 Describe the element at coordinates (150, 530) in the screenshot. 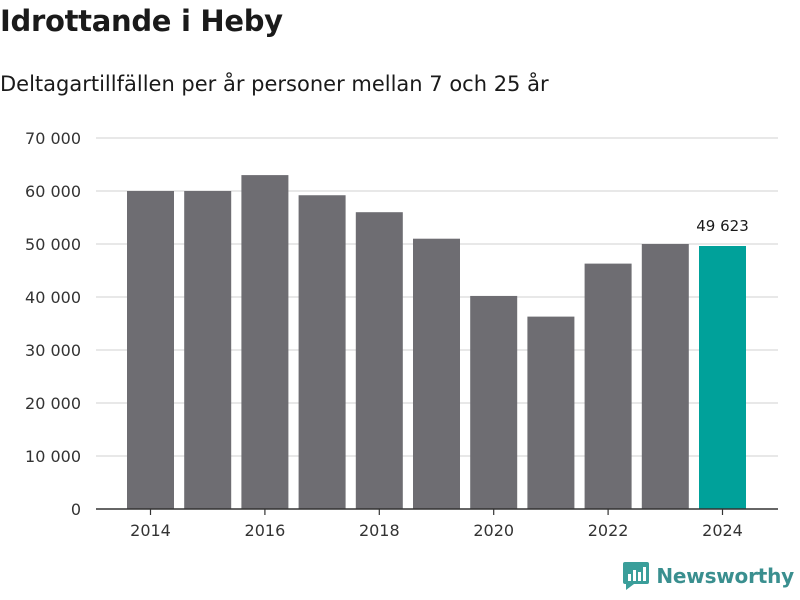

I see `x-tick-label-2014: 2014` at that location.